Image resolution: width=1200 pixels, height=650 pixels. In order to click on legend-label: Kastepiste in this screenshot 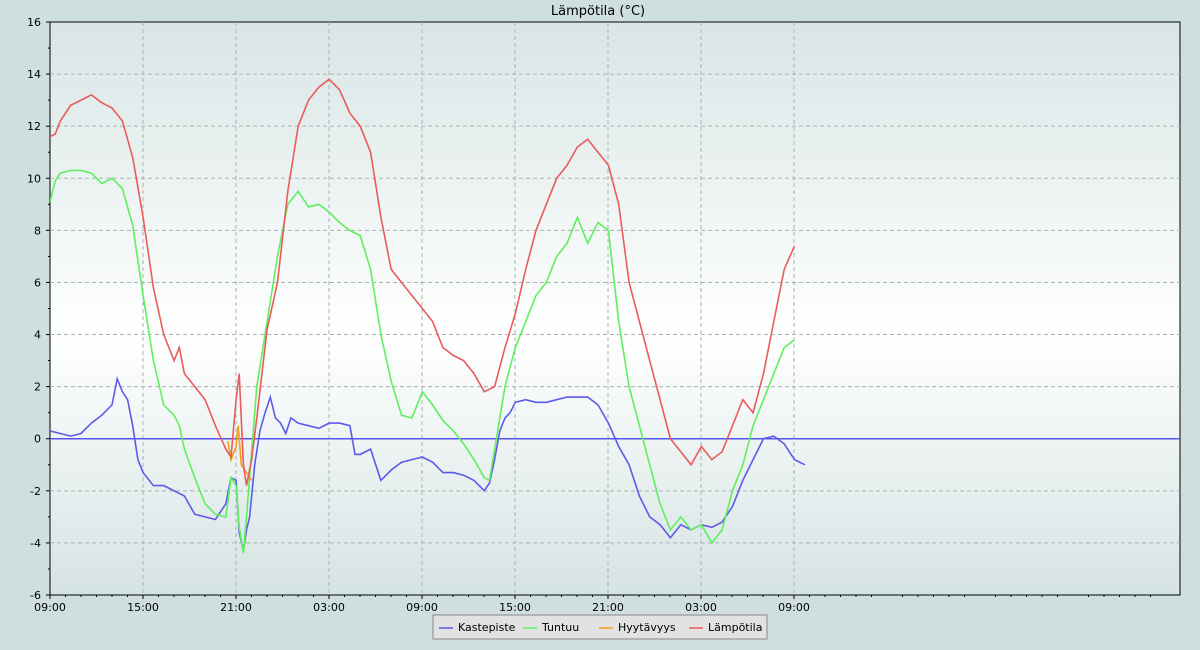, I will do `click(487, 627)`.